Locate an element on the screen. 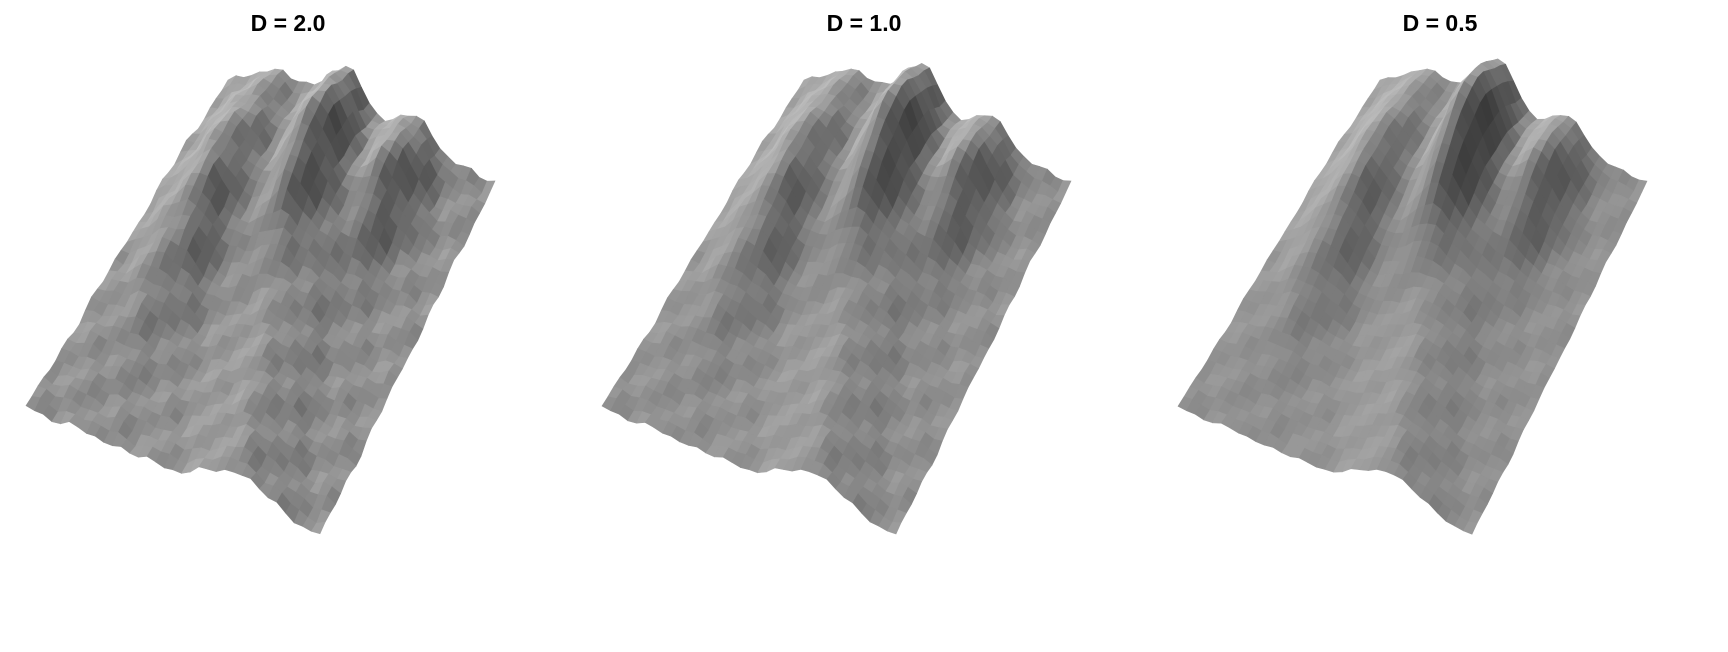 The image size is (1728, 652). panel-title: D = 2.0 is located at coordinates (288, 23).